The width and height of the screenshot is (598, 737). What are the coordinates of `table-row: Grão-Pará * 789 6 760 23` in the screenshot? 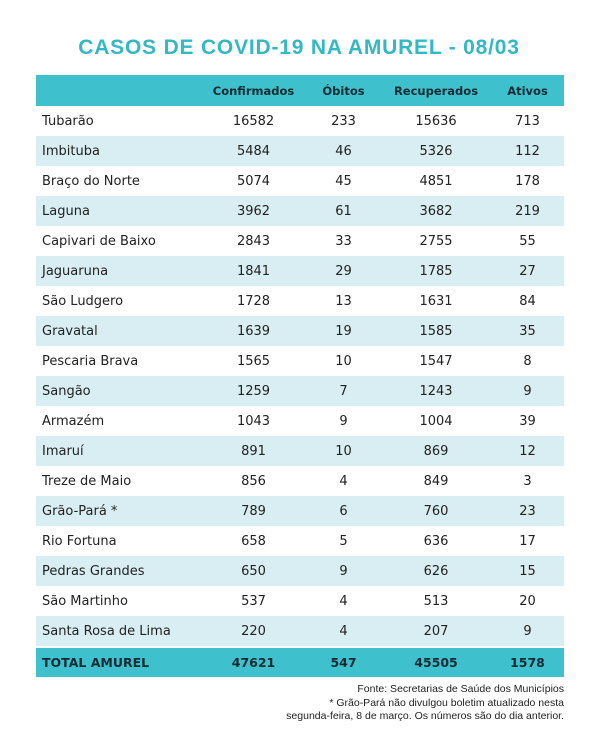 It's located at (300, 511).